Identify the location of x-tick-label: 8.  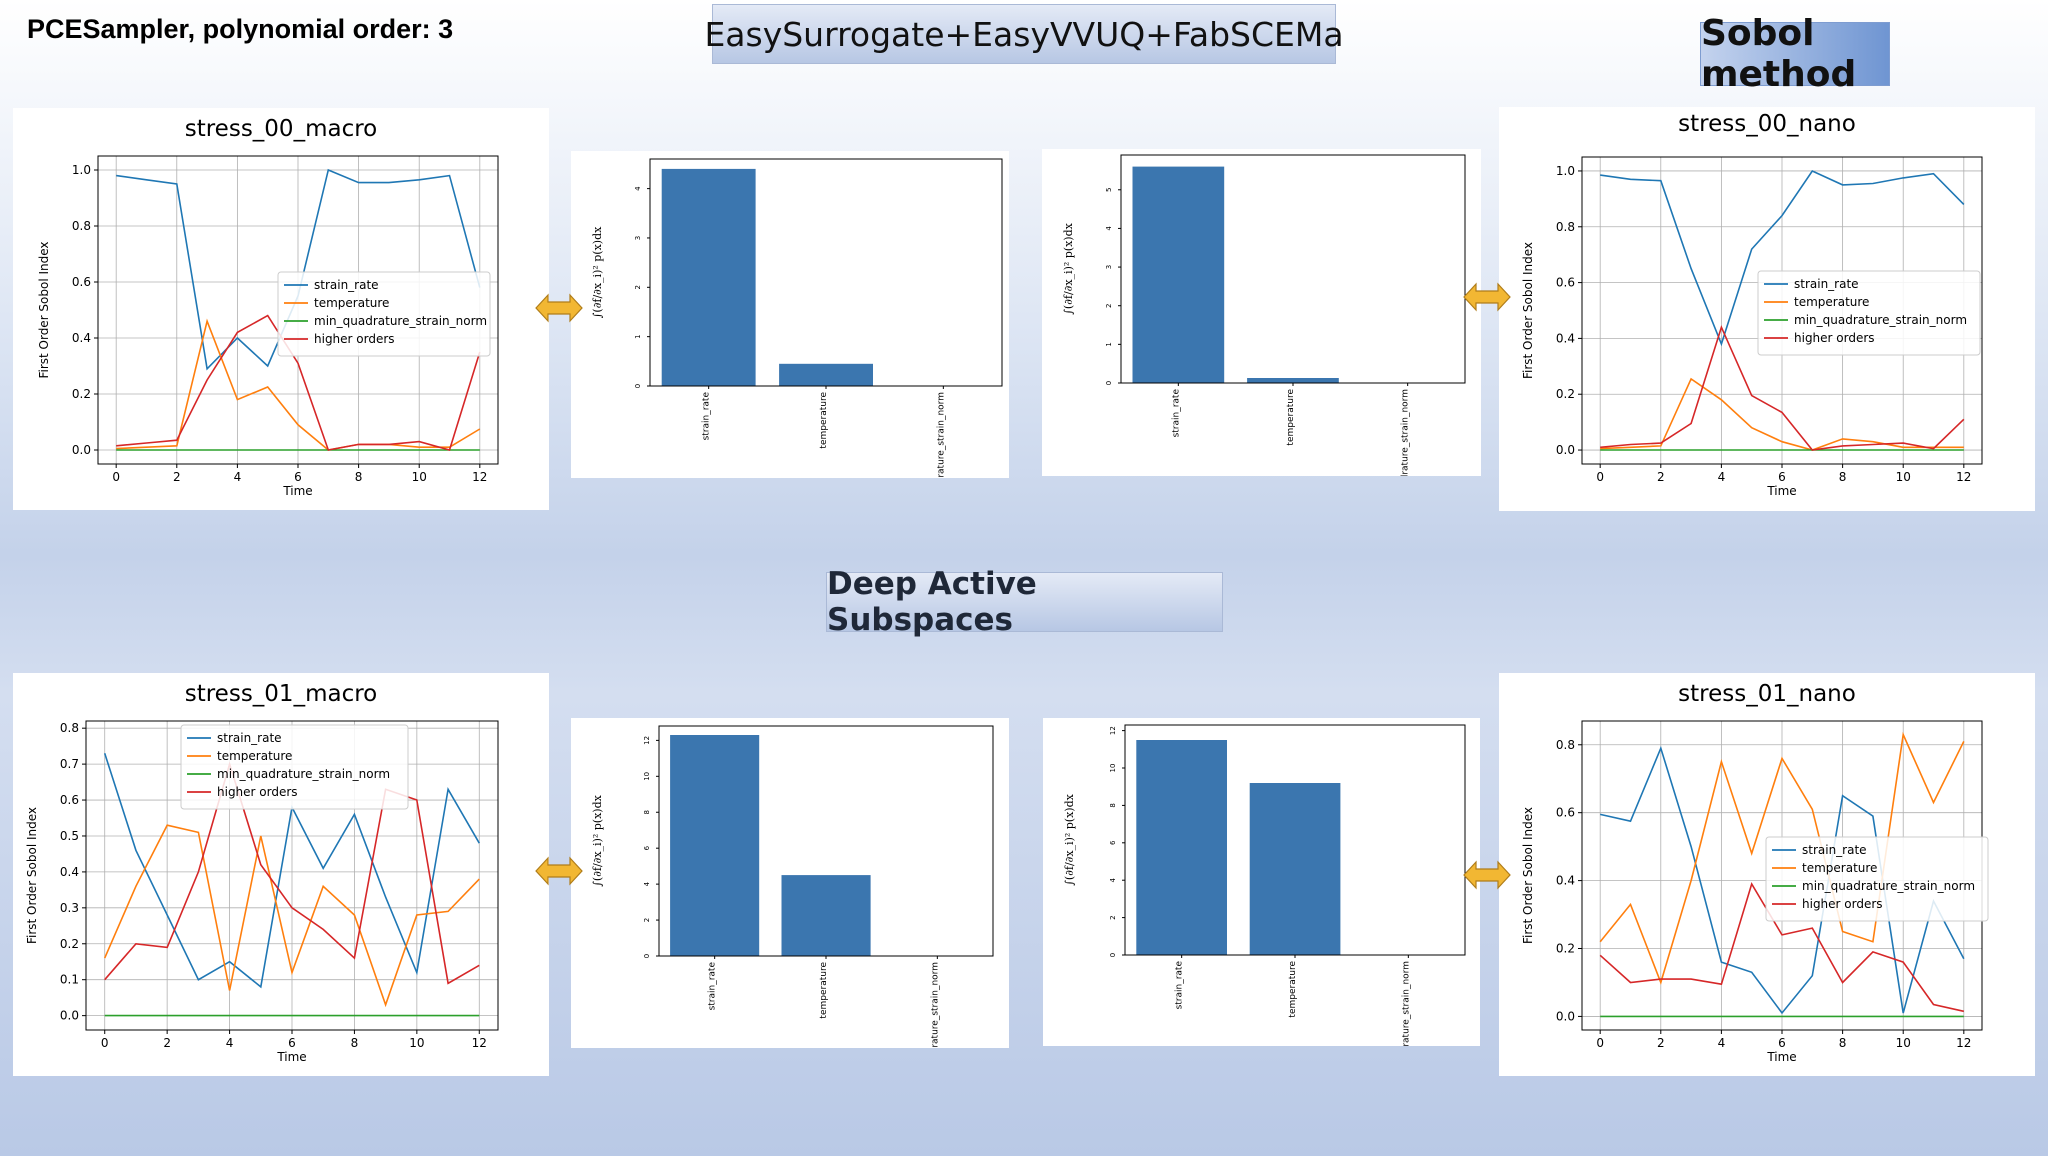
(355, 1043).